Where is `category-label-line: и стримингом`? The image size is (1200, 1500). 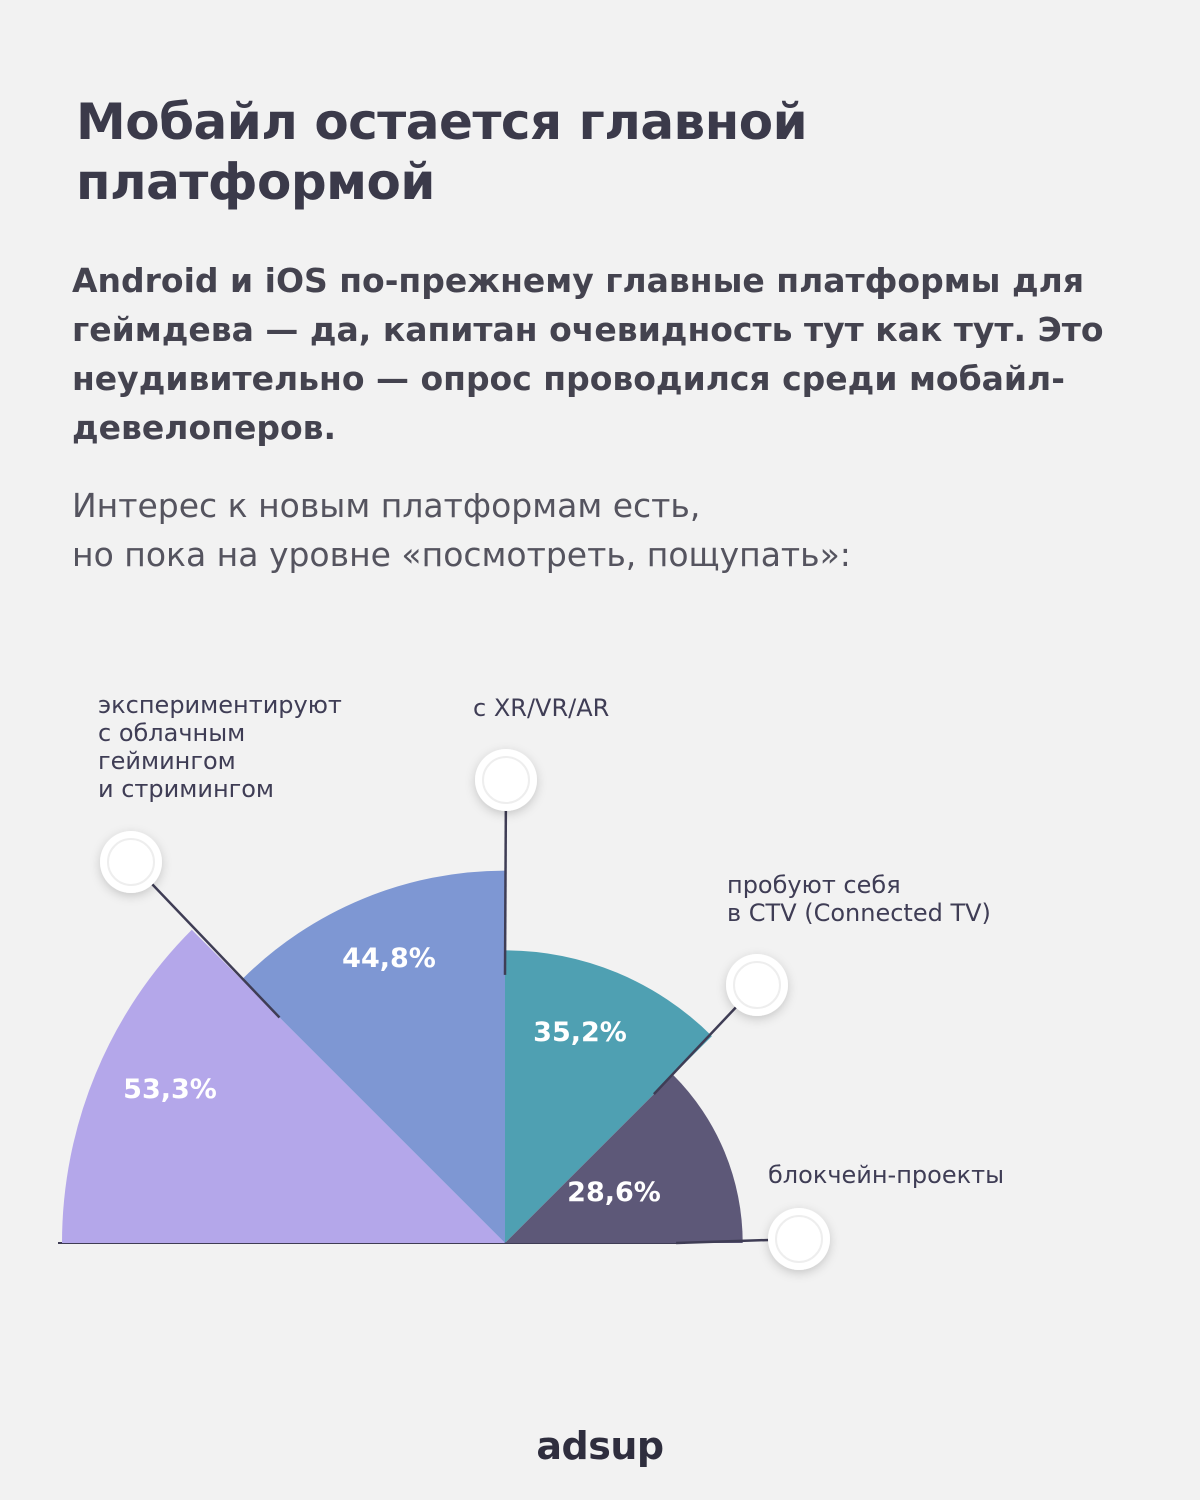 category-label-line: и стримингом is located at coordinates (186, 789).